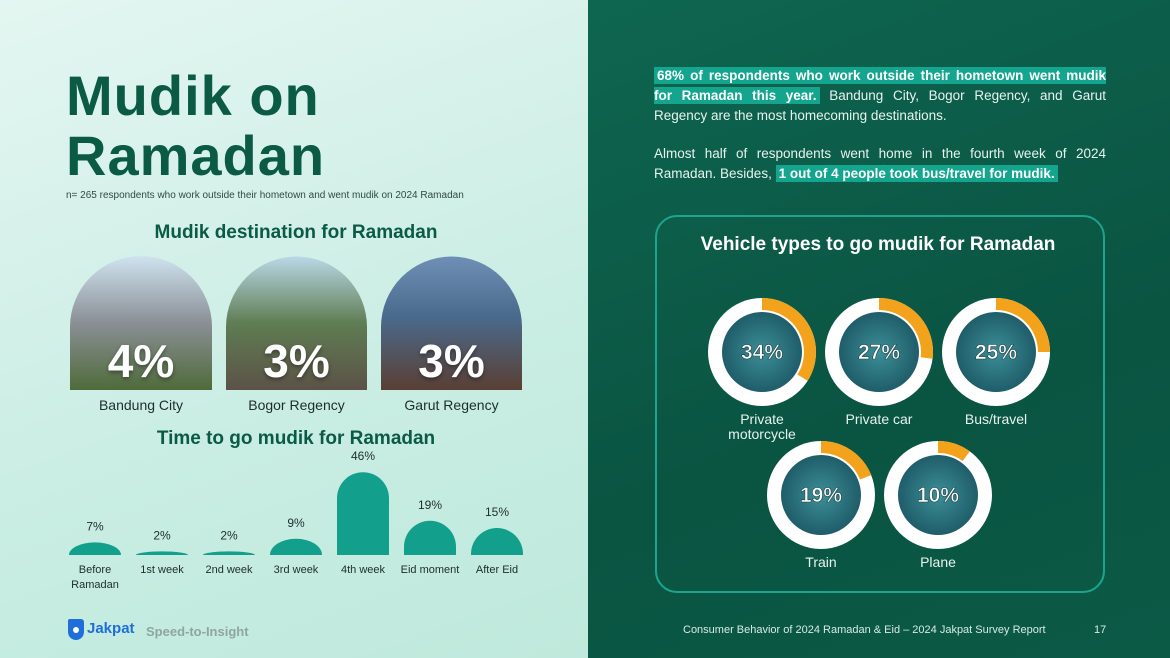  What do you see at coordinates (363, 456) in the screenshot?
I see `value-label: 46%` at bounding box center [363, 456].